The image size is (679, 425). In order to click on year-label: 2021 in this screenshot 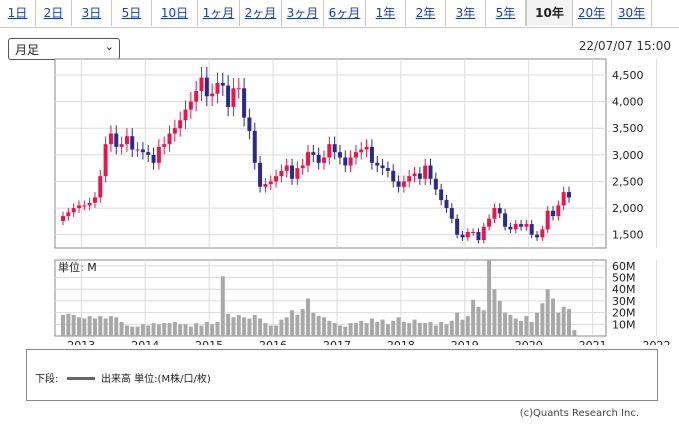, I will do `click(593, 342)`.